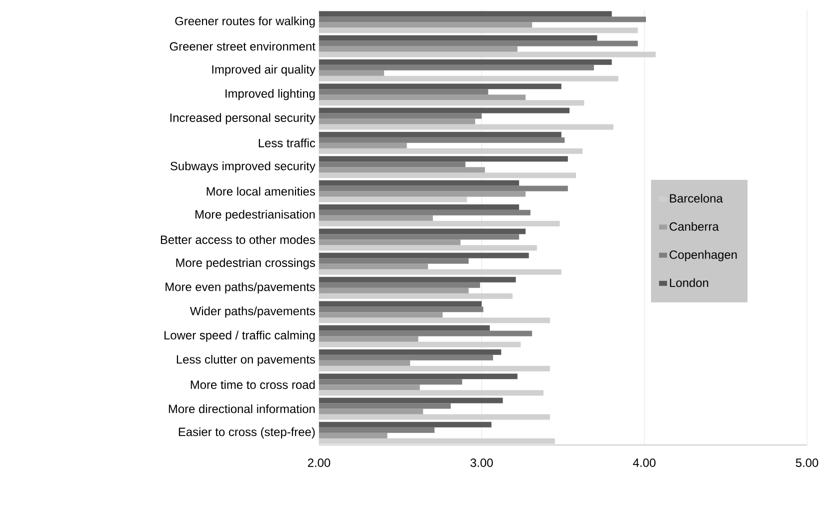 Image resolution: width=825 pixels, height=525 pixels. What do you see at coordinates (696, 198) in the screenshot?
I see `legend-label: Barcelona` at bounding box center [696, 198].